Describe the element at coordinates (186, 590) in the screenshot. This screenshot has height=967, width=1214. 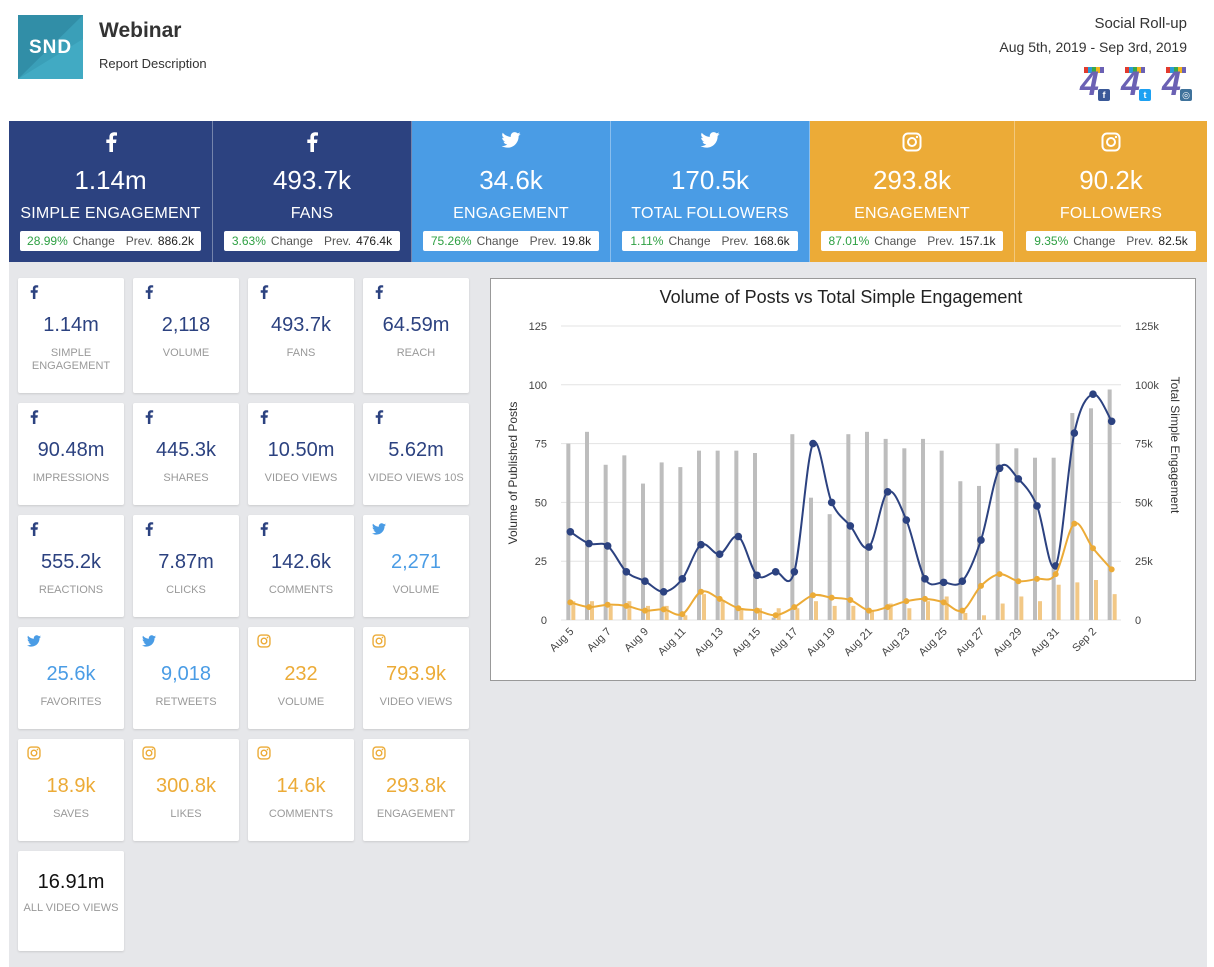
I see `kpi-label: CLICKS` at that location.